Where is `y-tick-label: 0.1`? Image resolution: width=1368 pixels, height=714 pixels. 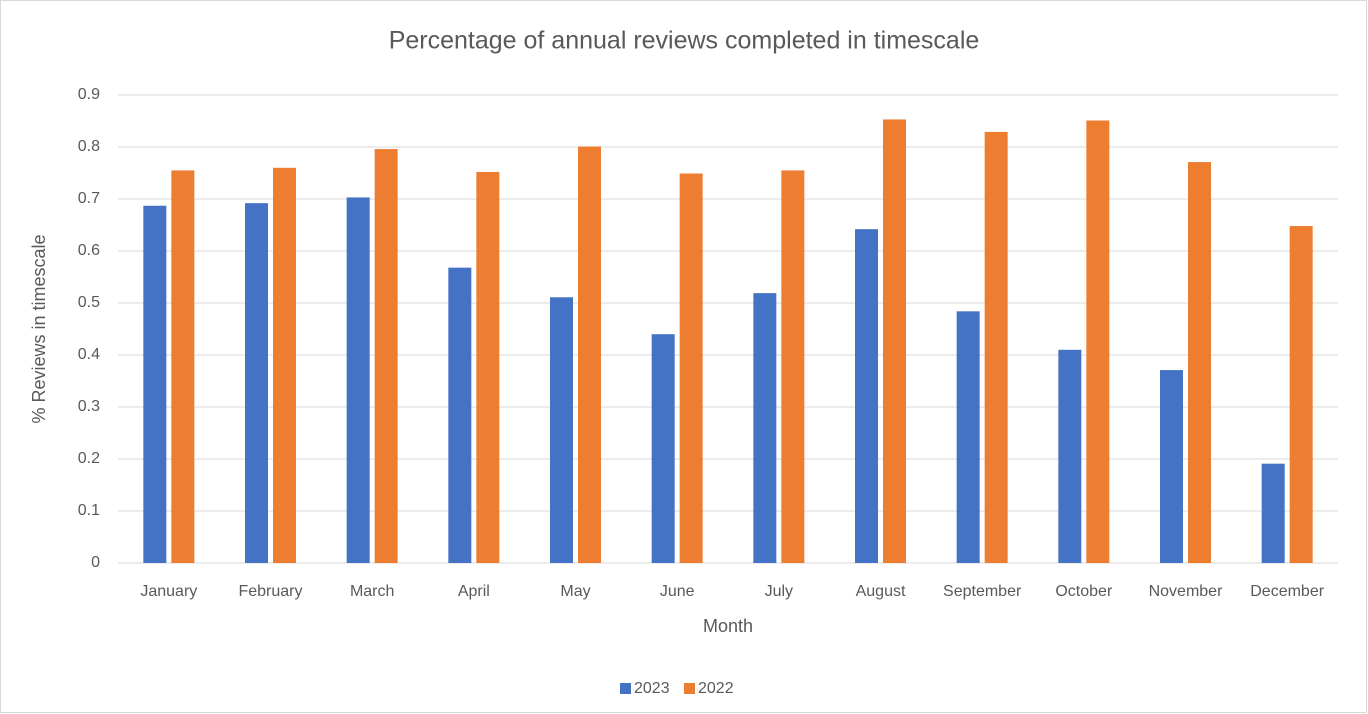 y-tick-label: 0.1 is located at coordinates (89, 510).